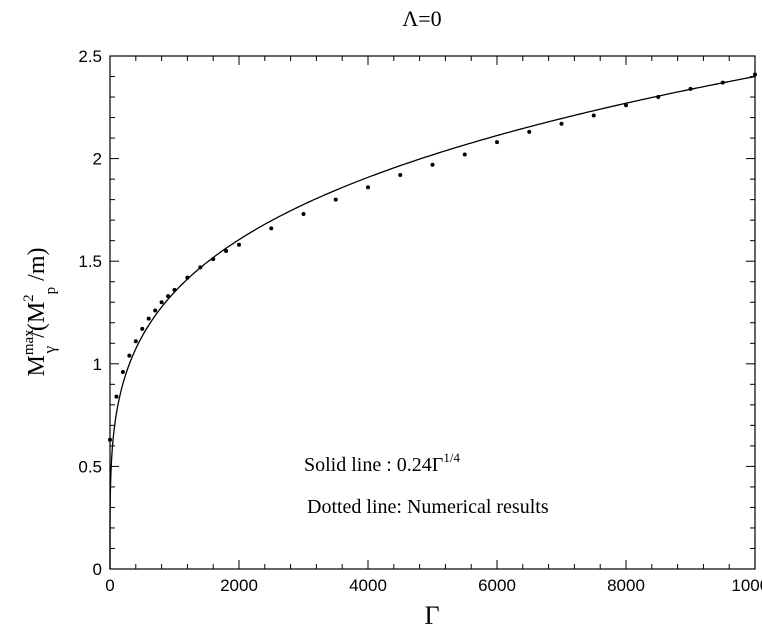 This screenshot has height=630, width=762. Describe the element at coordinates (382, 463) in the screenshot. I see `annotation-solid-line: Solid line : 0.24Γ1/4` at that location.